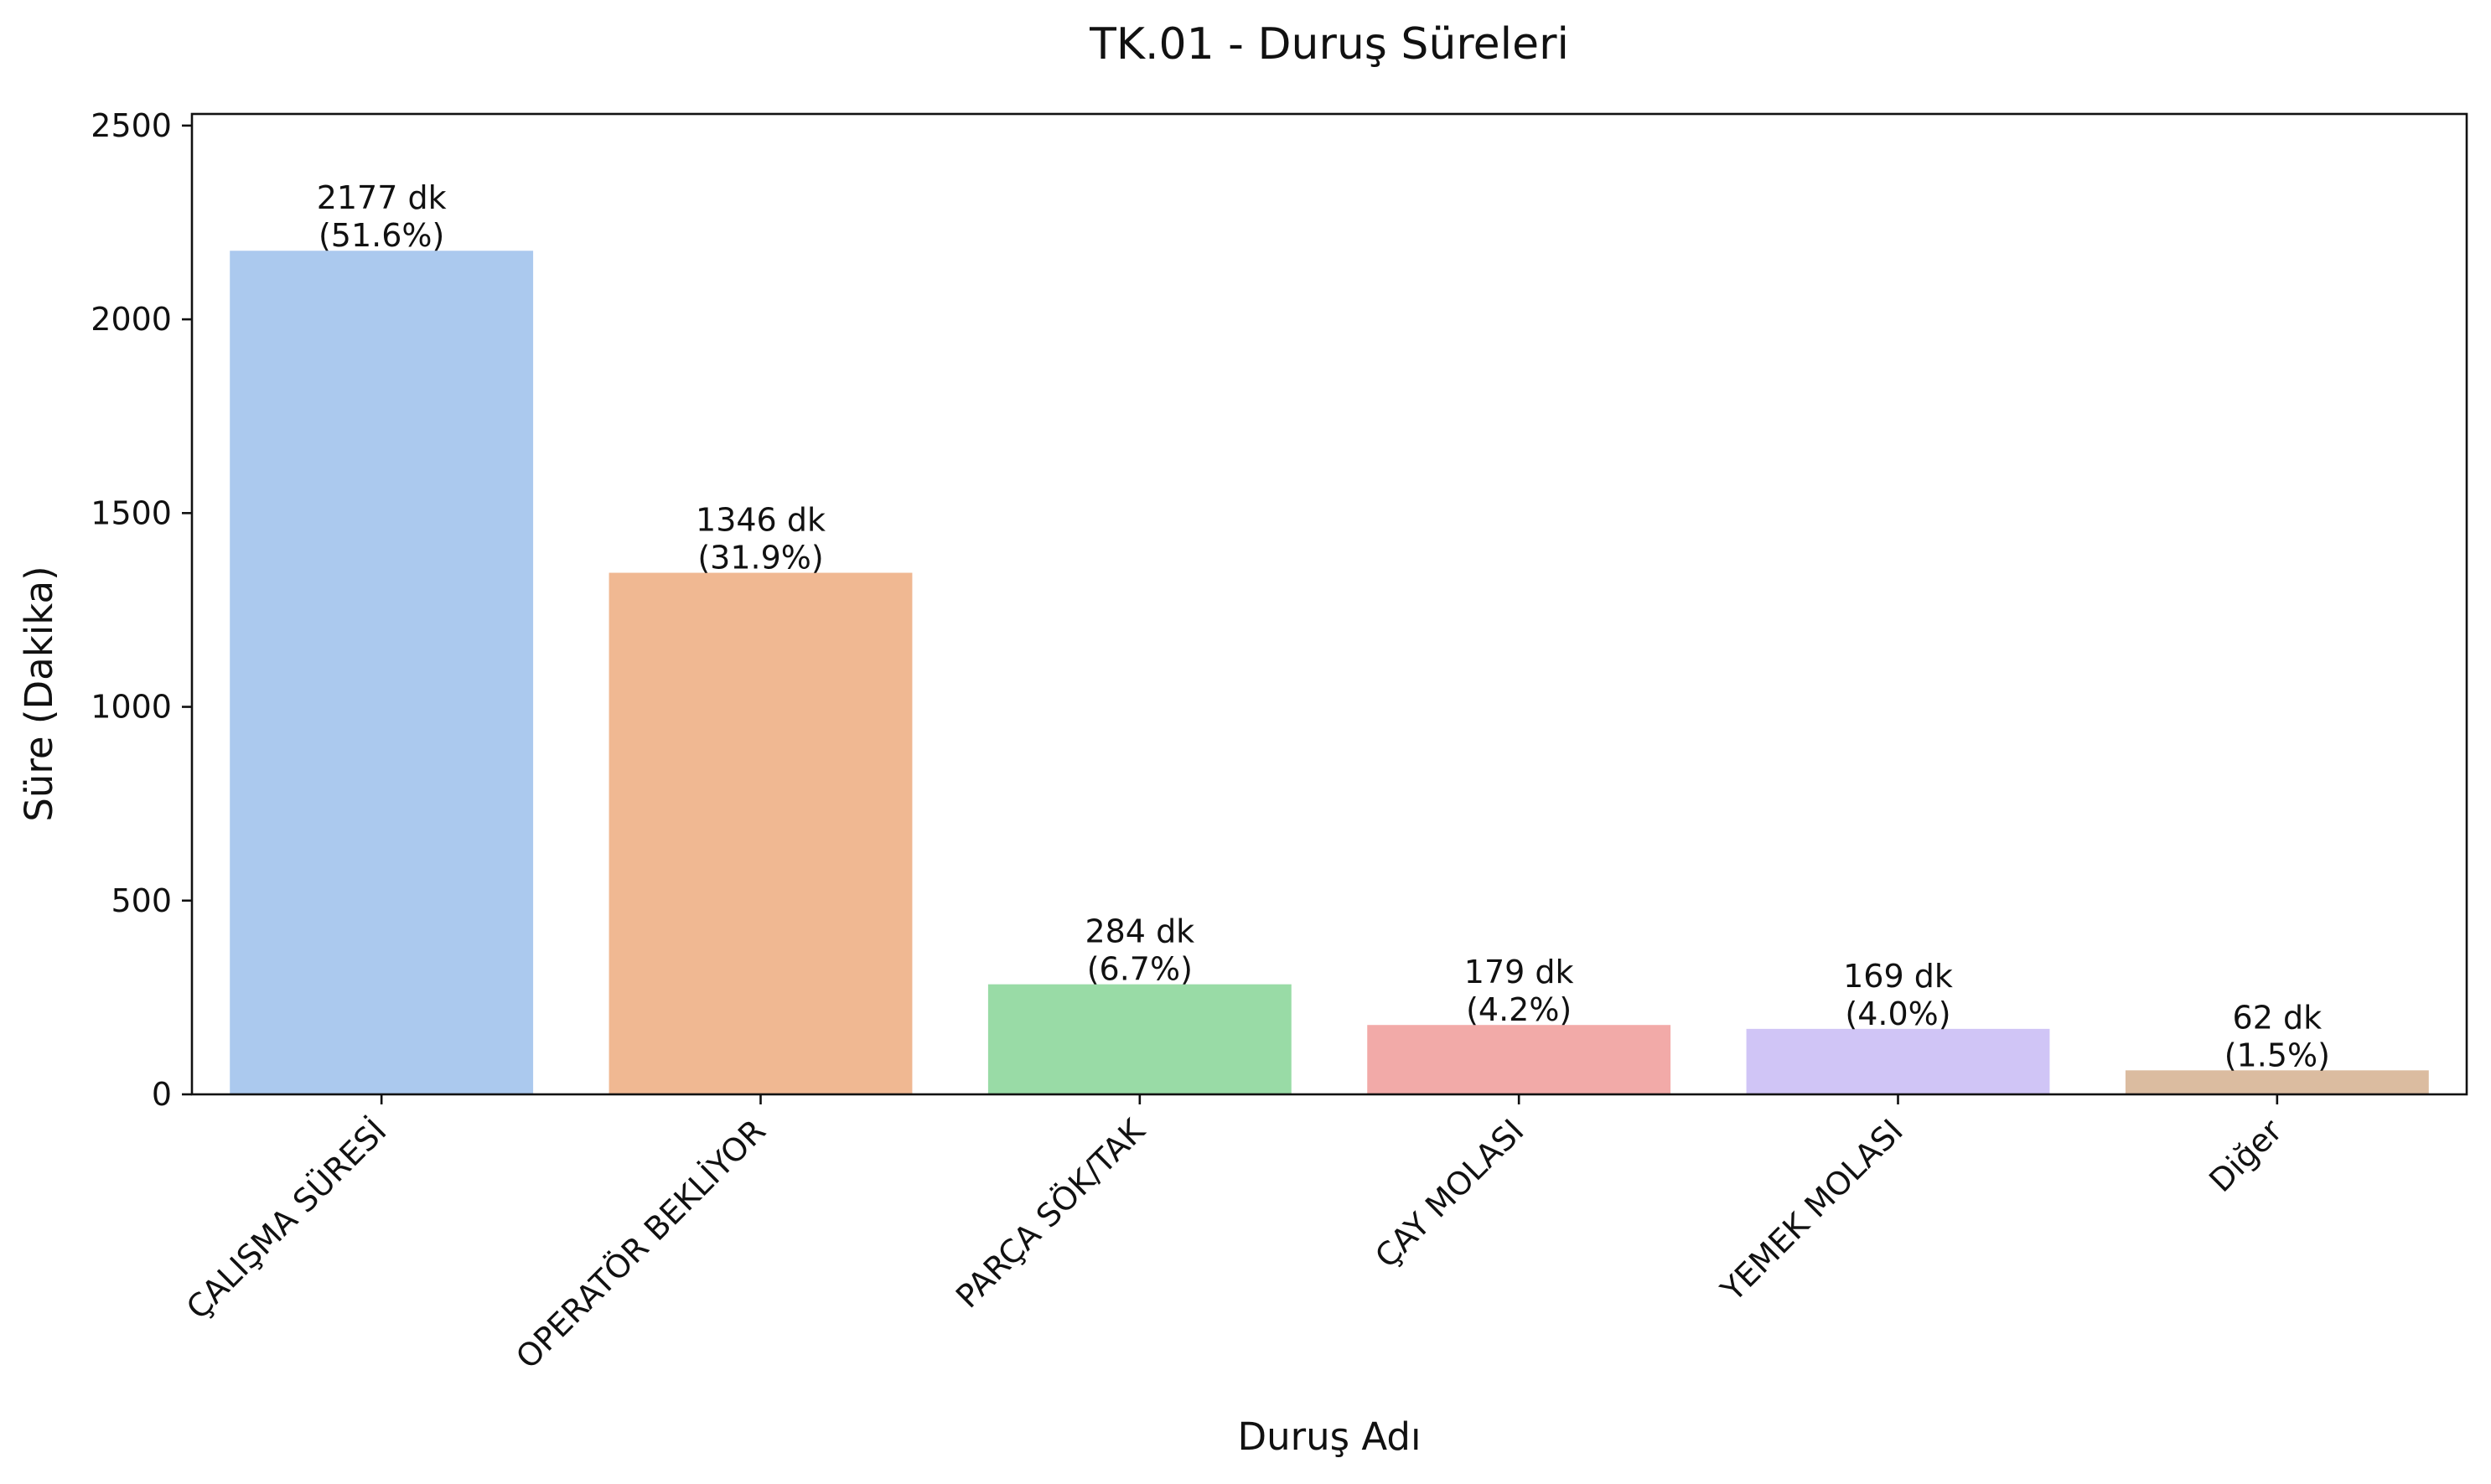 This screenshot has height=1484, width=2491. I want to click on data-label-value-0: 2177 dk, so click(382, 197).